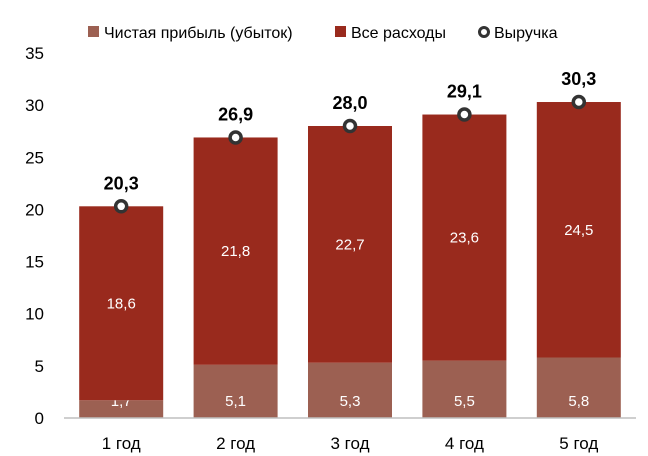 This screenshot has height=456, width=648. What do you see at coordinates (34, 236) in the screenshot?
I see `y-axis: 0 5 10 15 20 25 30 35` at bounding box center [34, 236].